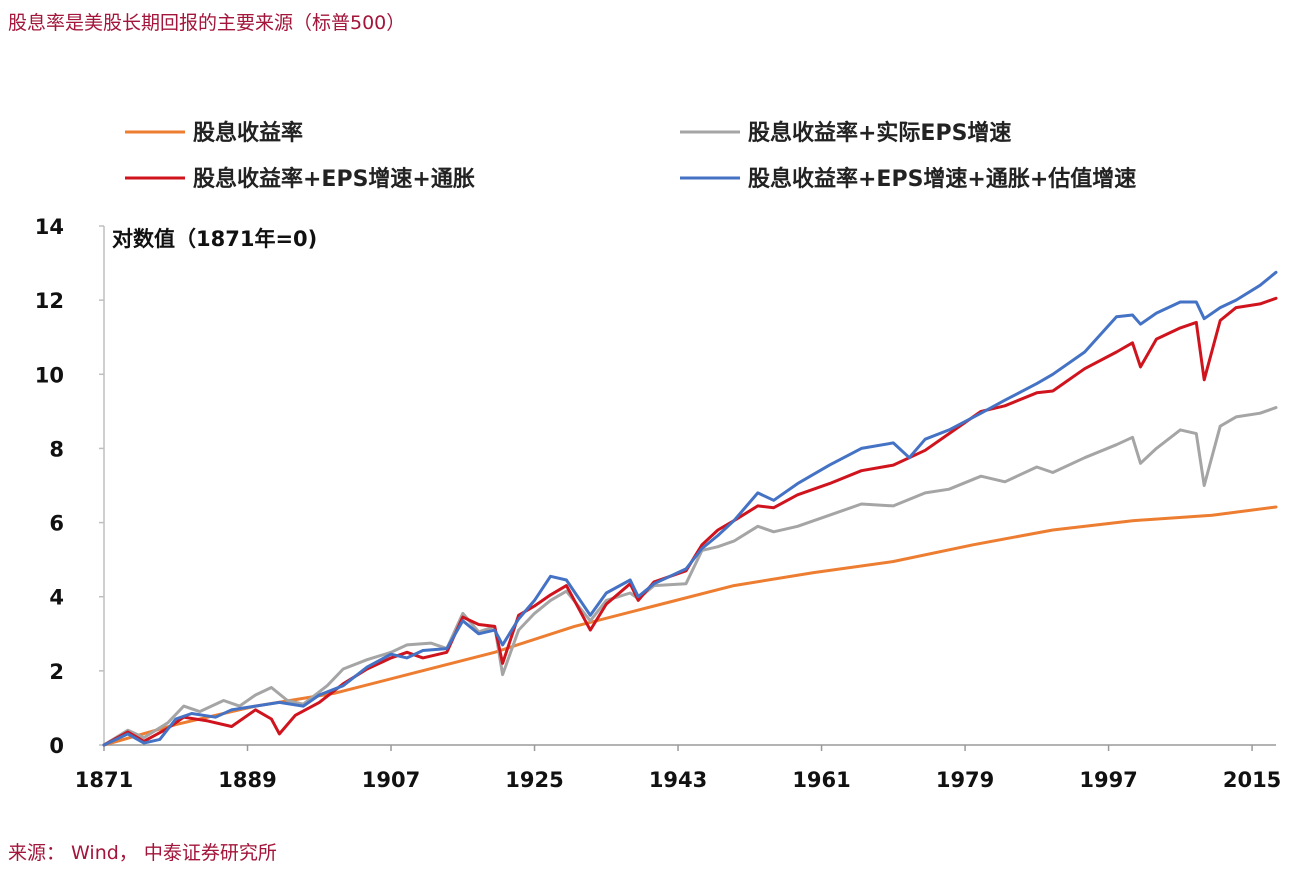 The height and width of the screenshot is (870, 1302). What do you see at coordinates (248, 133) in the screenshot?
I see `legend-label-1: 股息收益率` at bounding box center [248, 133].